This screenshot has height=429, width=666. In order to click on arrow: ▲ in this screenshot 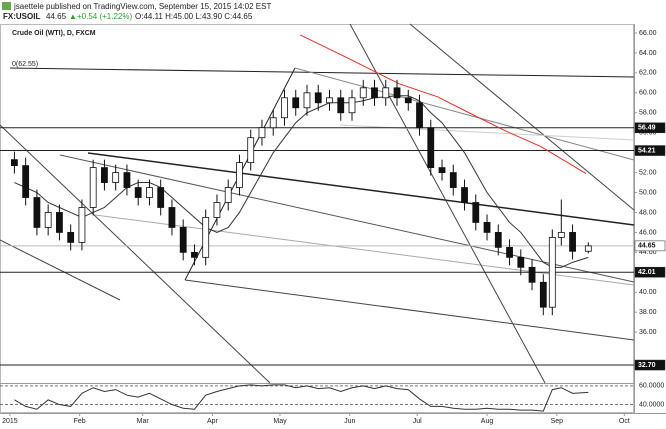, I will do `click(73, 16)`.